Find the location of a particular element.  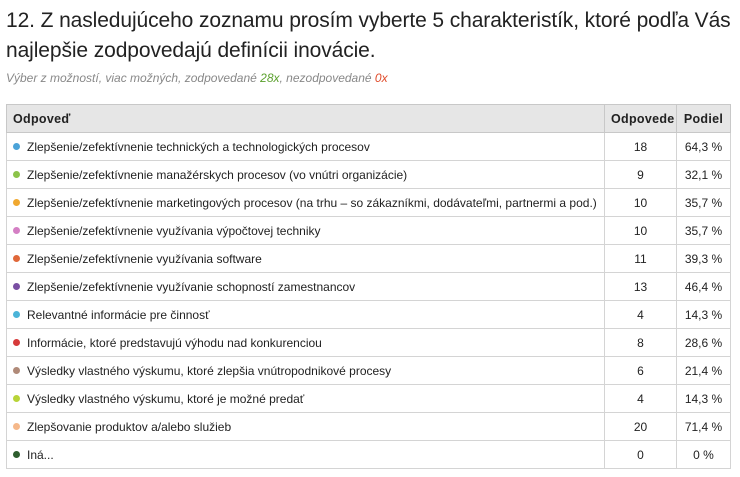

table-header-row: Odpoveď Odpovede Podiel is located at coordinates (368, 118).